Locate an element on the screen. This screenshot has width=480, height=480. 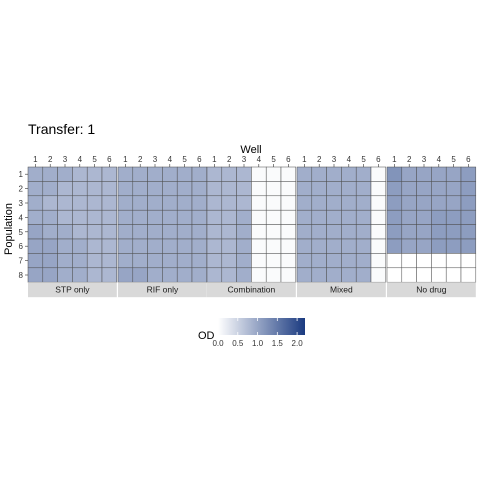
strip-background is located at coordinates (72, 290).